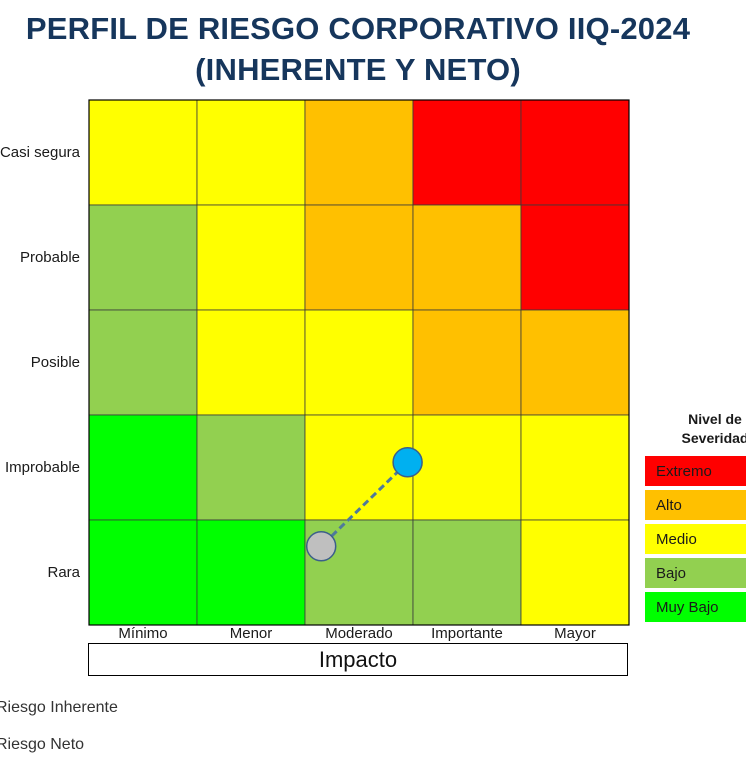 Image resolution: width=746 pixels, height=770 pixels. Describe the element at coordinates (63, 572) in the screenshot. I see `y-tick-label: Rara` at that location.